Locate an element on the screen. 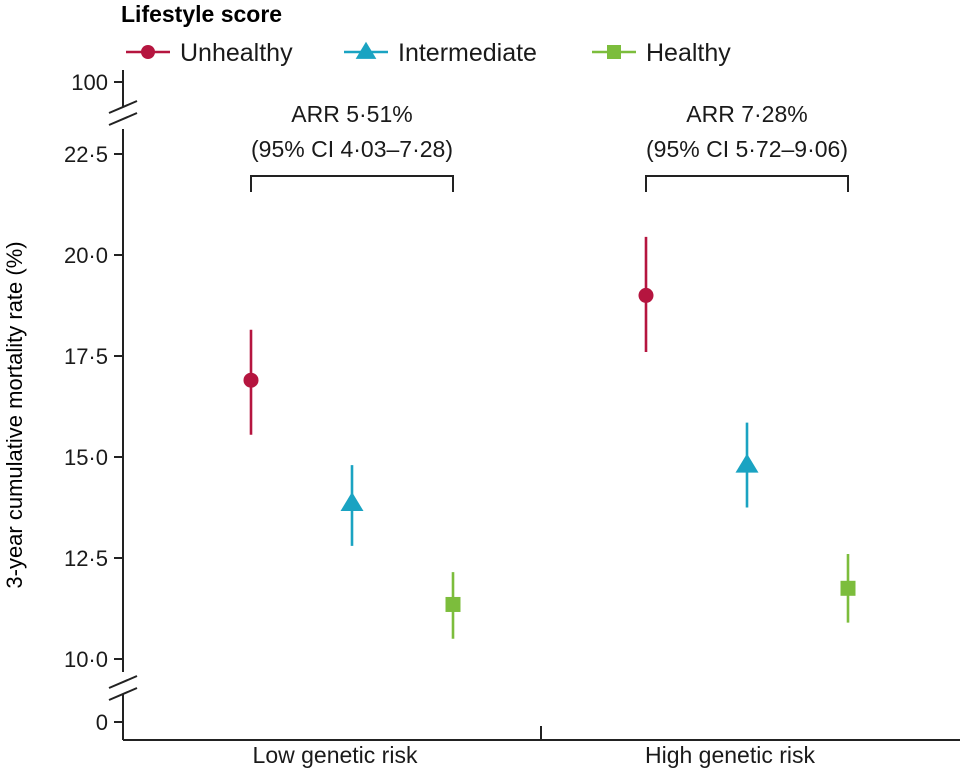 Image resolution: width=960 pixels, height=772 pixels. point-intermediate-low-genetic-risk is located at coordinates (352, 502).